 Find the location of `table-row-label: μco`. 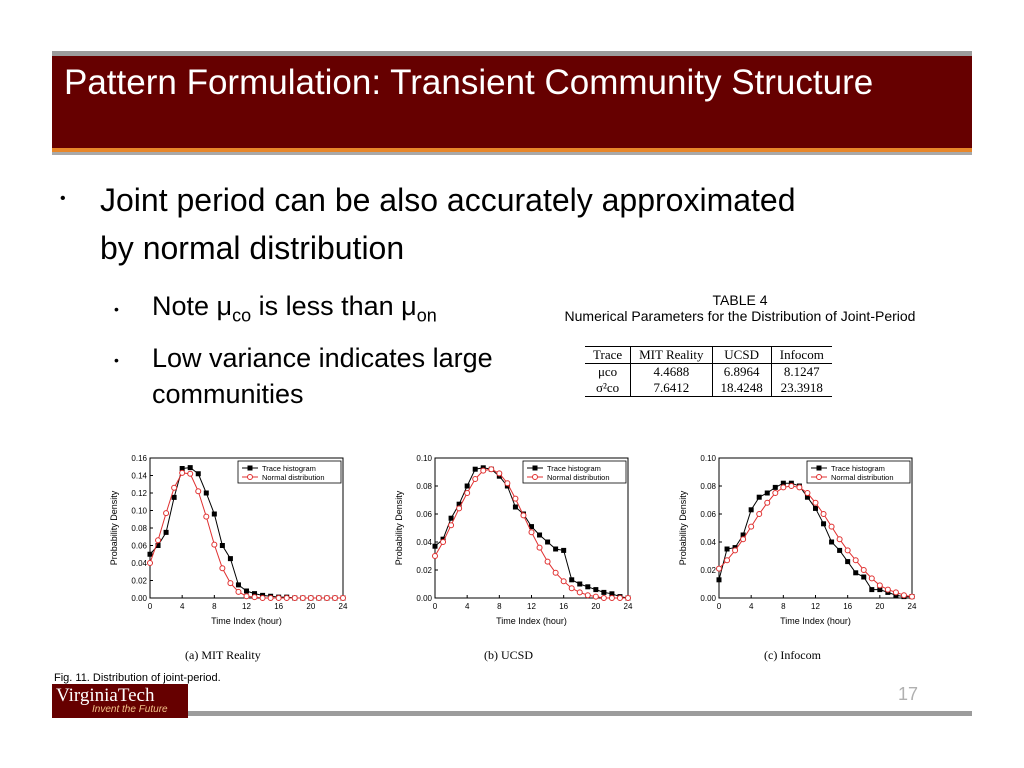

table-row-label: μco is located at coordinates (608, 371).